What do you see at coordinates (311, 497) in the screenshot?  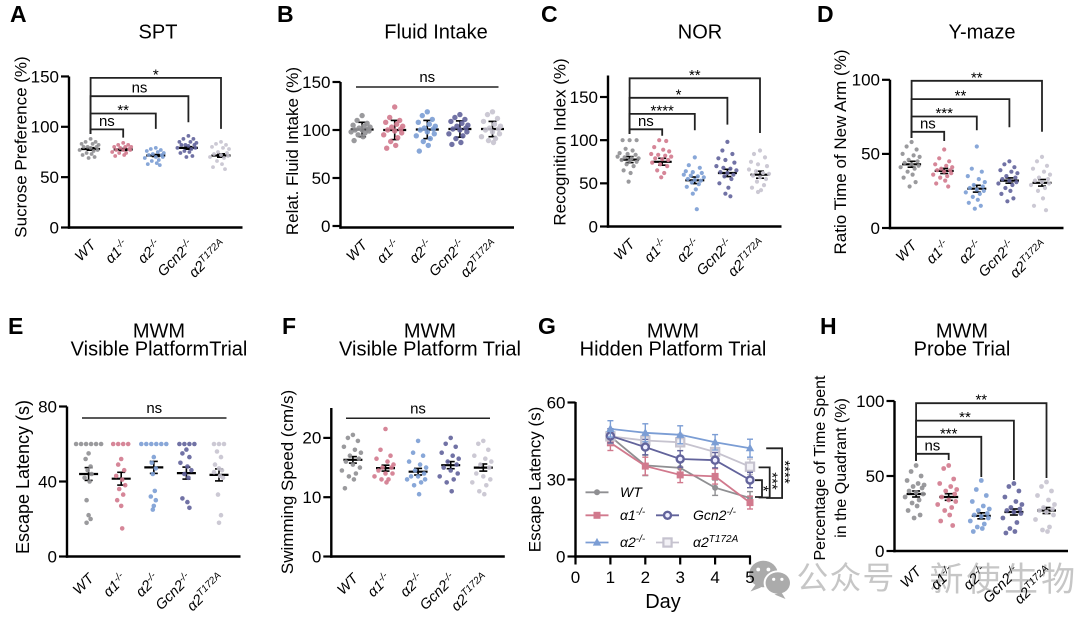 I see `svg-text: 10` at bounding box center [311, 497].